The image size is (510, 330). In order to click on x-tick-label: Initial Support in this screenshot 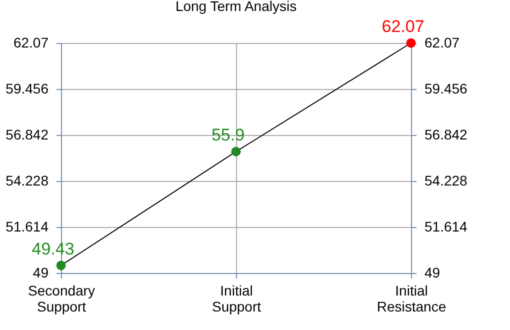, I will do `click(237, 298)`.